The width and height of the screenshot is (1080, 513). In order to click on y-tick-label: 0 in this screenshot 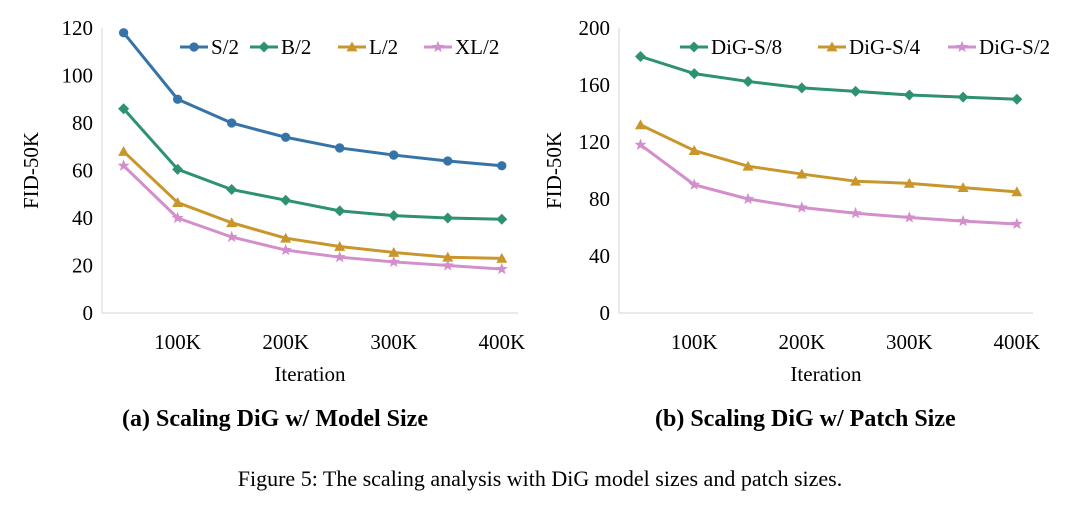, I will do `click(88, 313)`.